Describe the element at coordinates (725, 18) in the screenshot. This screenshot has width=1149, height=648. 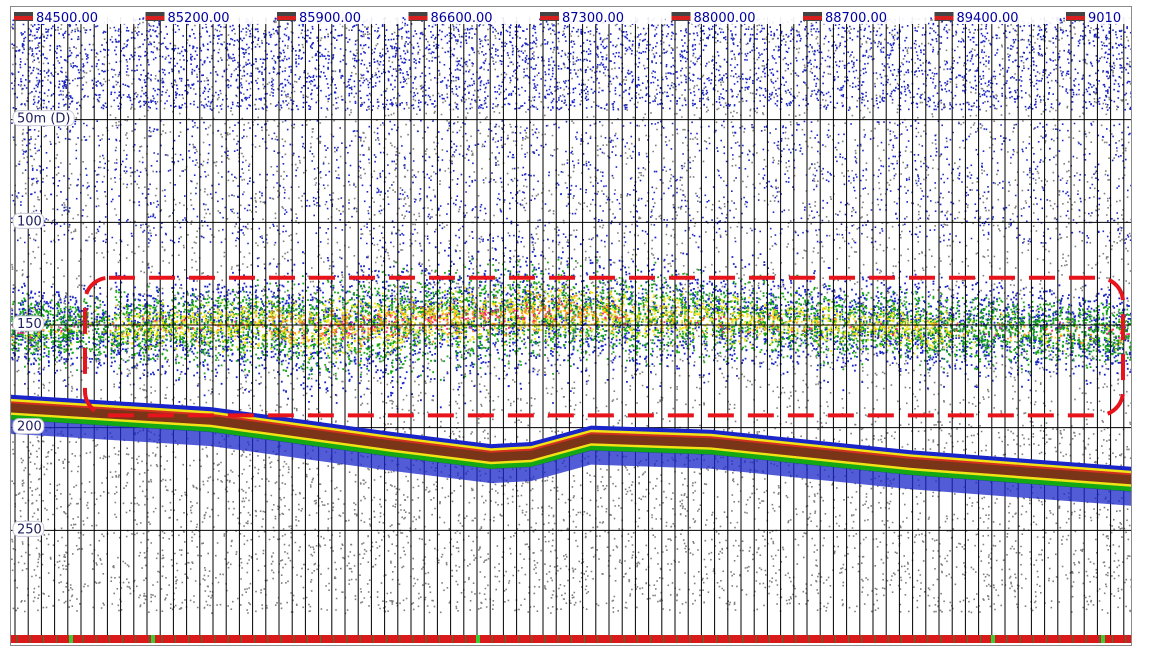
I see `x-tick-label: 88000.00` at that location.